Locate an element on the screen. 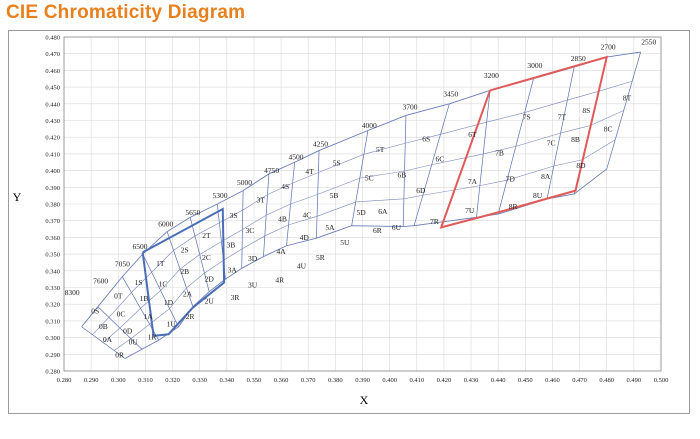 This screenshot has width=700, height=439. bin-label: 4D is located at coordinates (305, 237).